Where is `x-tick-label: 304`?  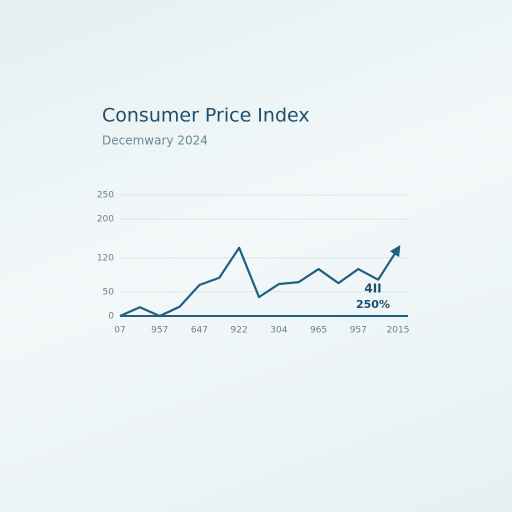
x-tick-label: 304 is located at coordinates (278, 331).